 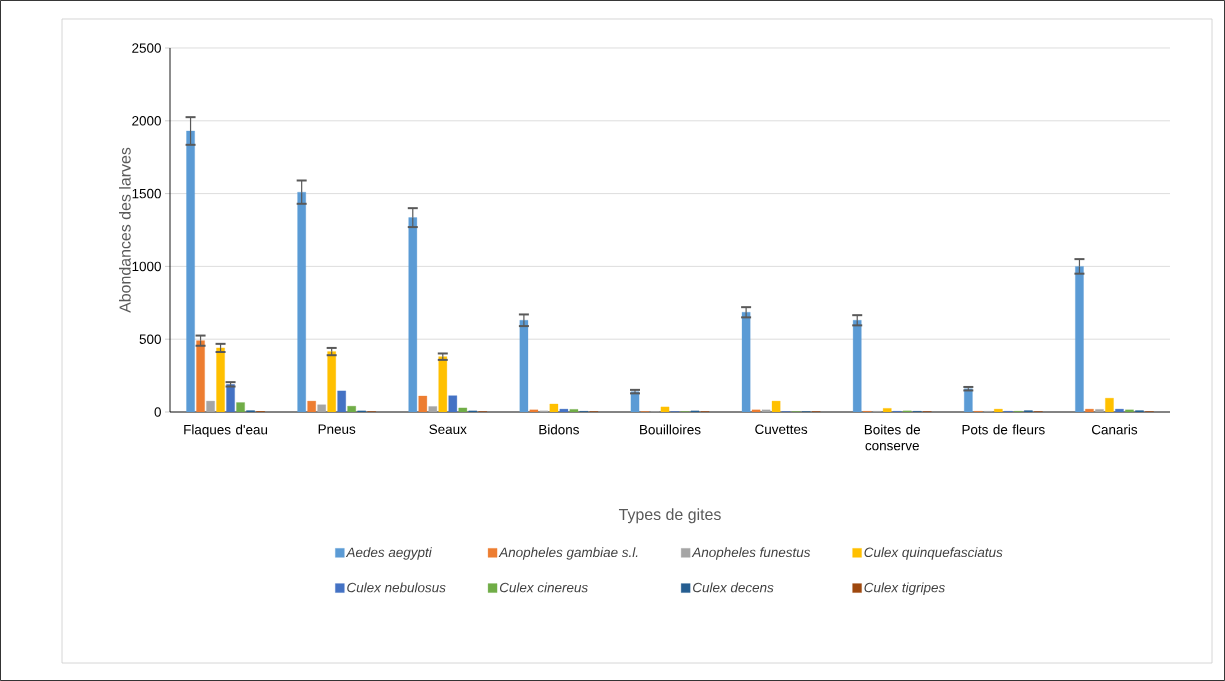 What do you see at coordinates (568, 553) in the screenshot?
I see `legend-label: Anopheles gambiae s.l.` at bounding box center [568, 553].